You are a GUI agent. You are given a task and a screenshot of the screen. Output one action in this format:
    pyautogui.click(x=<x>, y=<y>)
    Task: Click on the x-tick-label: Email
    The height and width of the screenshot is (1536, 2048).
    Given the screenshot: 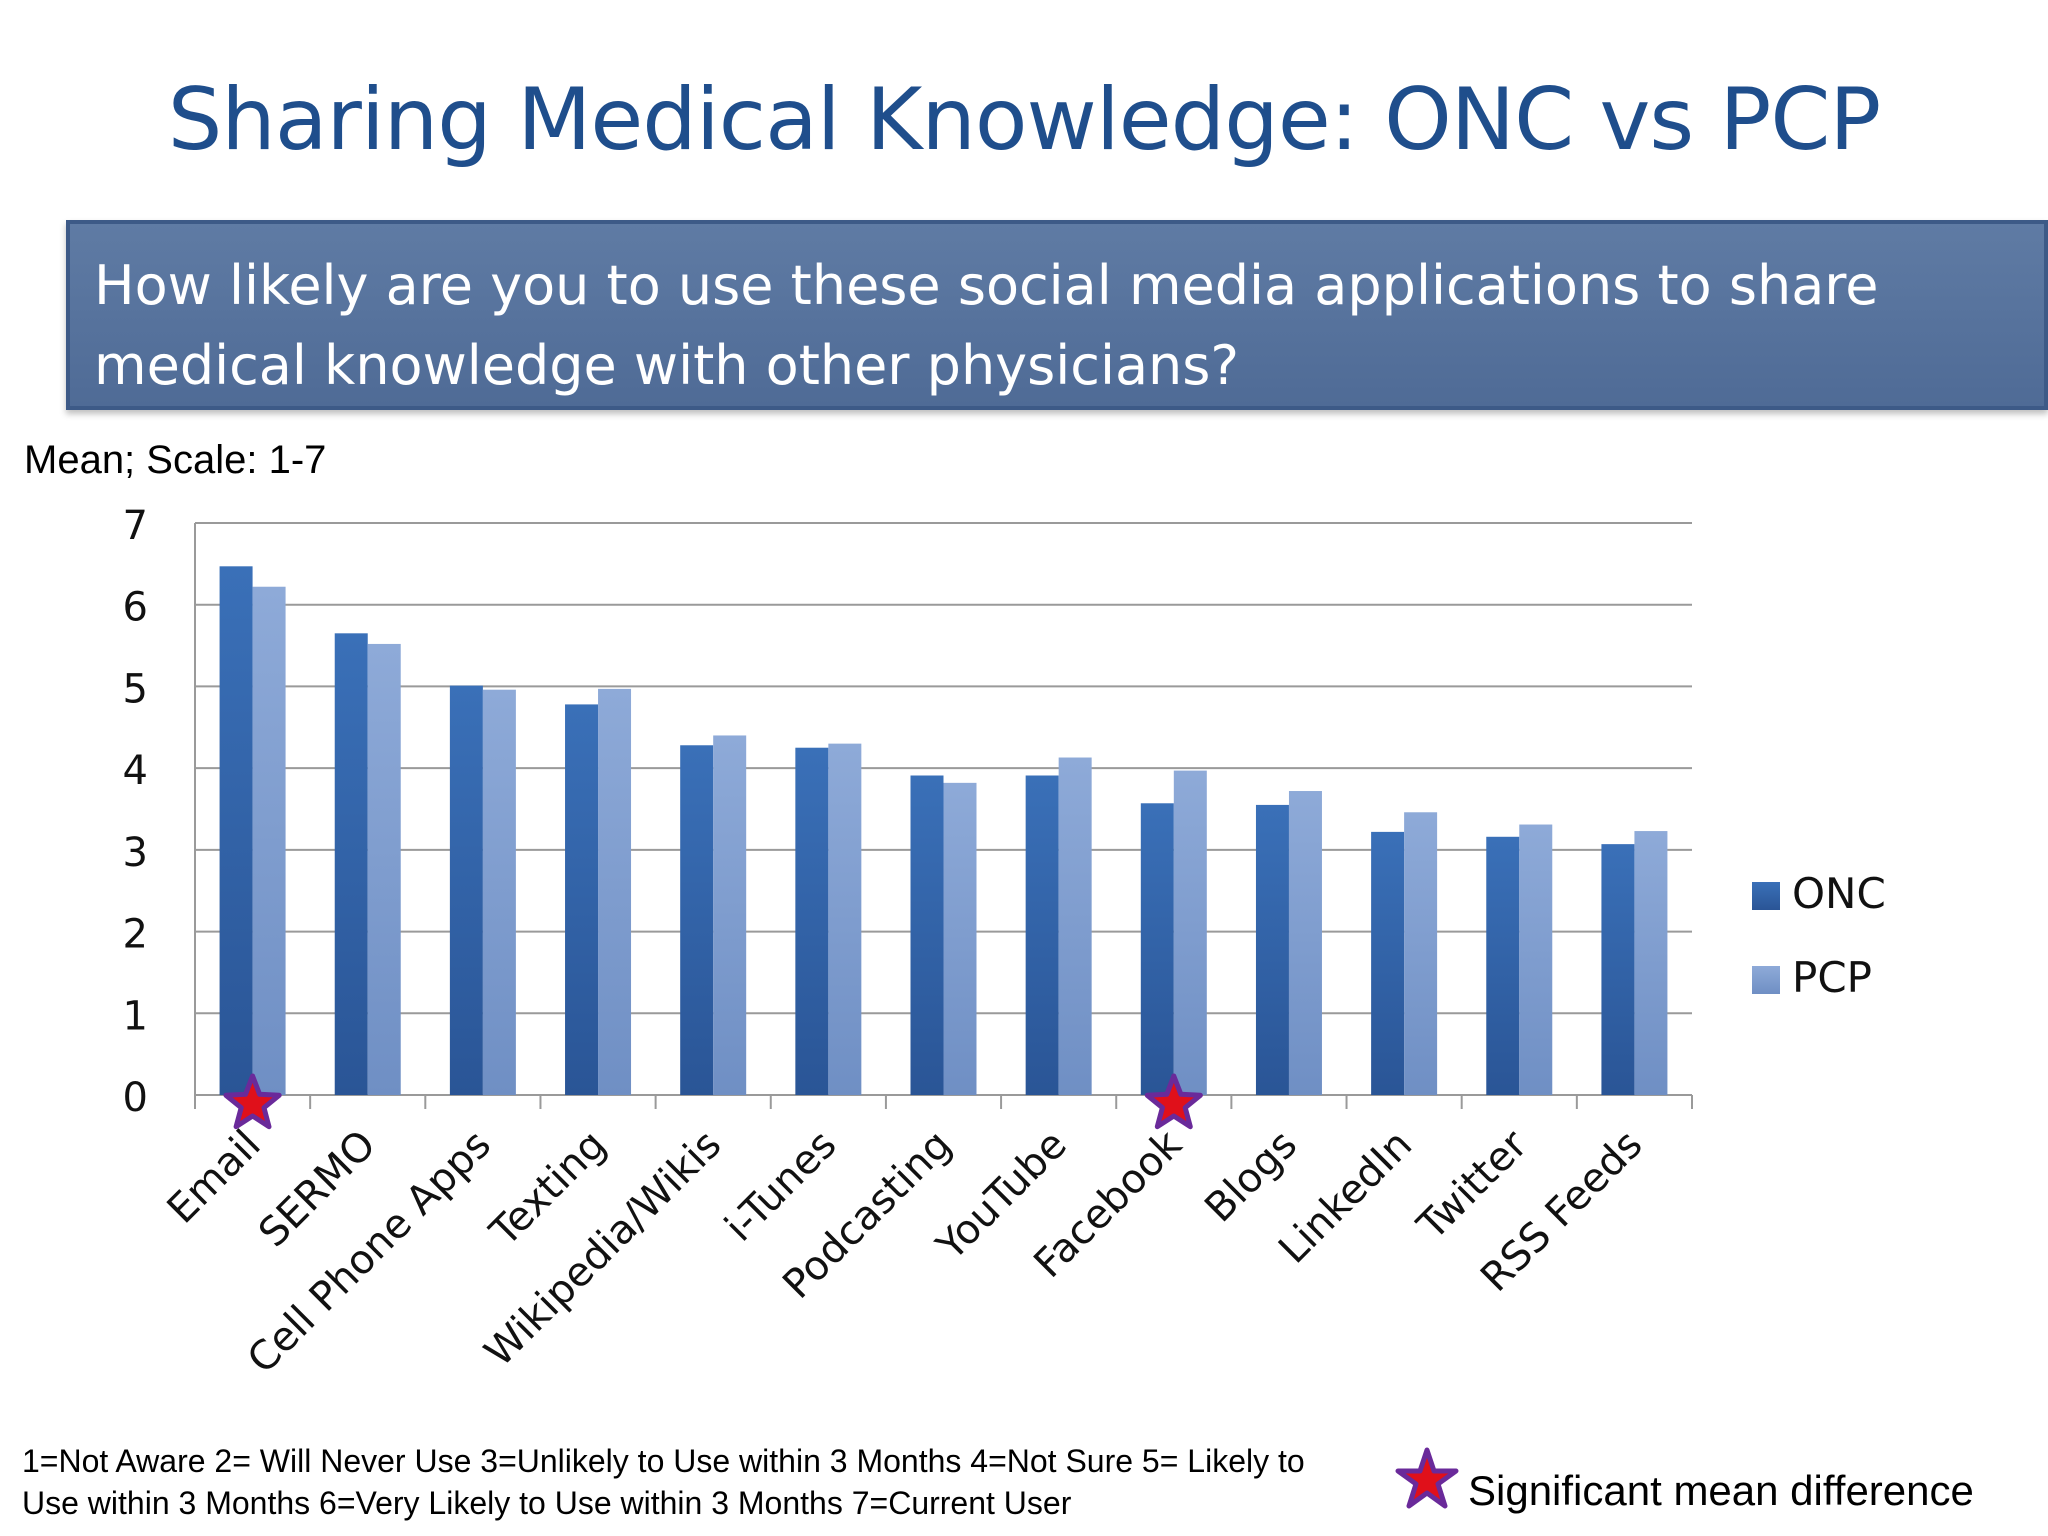 What is the action you would take?
    pyautogui.click(x=214, y=1177)
    